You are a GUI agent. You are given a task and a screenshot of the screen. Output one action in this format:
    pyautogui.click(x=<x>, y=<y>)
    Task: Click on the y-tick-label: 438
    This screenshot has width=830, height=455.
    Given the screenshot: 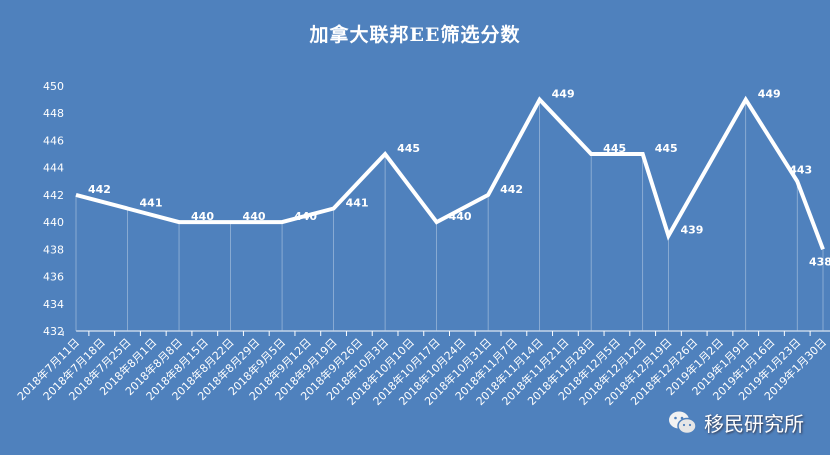 What is the action you would take?
    pyautogui.click(x=53, y=249)
    